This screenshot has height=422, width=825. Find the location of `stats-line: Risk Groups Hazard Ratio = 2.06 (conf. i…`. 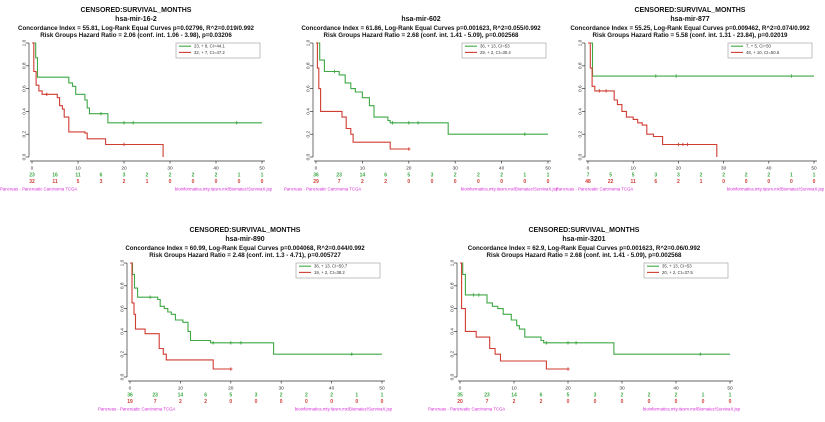

stats-line: Risk Groups Hazard Ratio = 2.06 (conf. i… is located at coordinates (136, 36).